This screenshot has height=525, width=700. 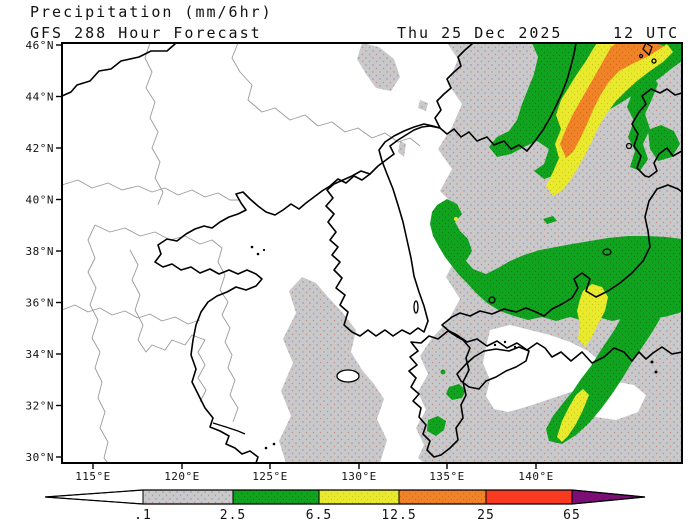 I want to click on border-china-russia, so click(x=453, y=86).